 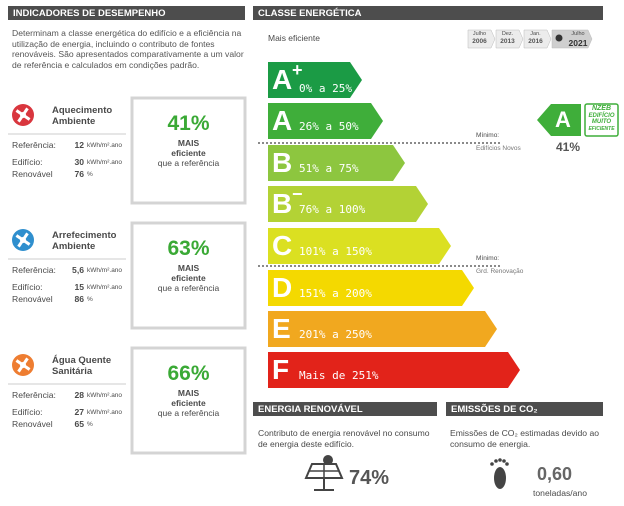 I want to click on class-mark: +, so click(x=297, y=70).